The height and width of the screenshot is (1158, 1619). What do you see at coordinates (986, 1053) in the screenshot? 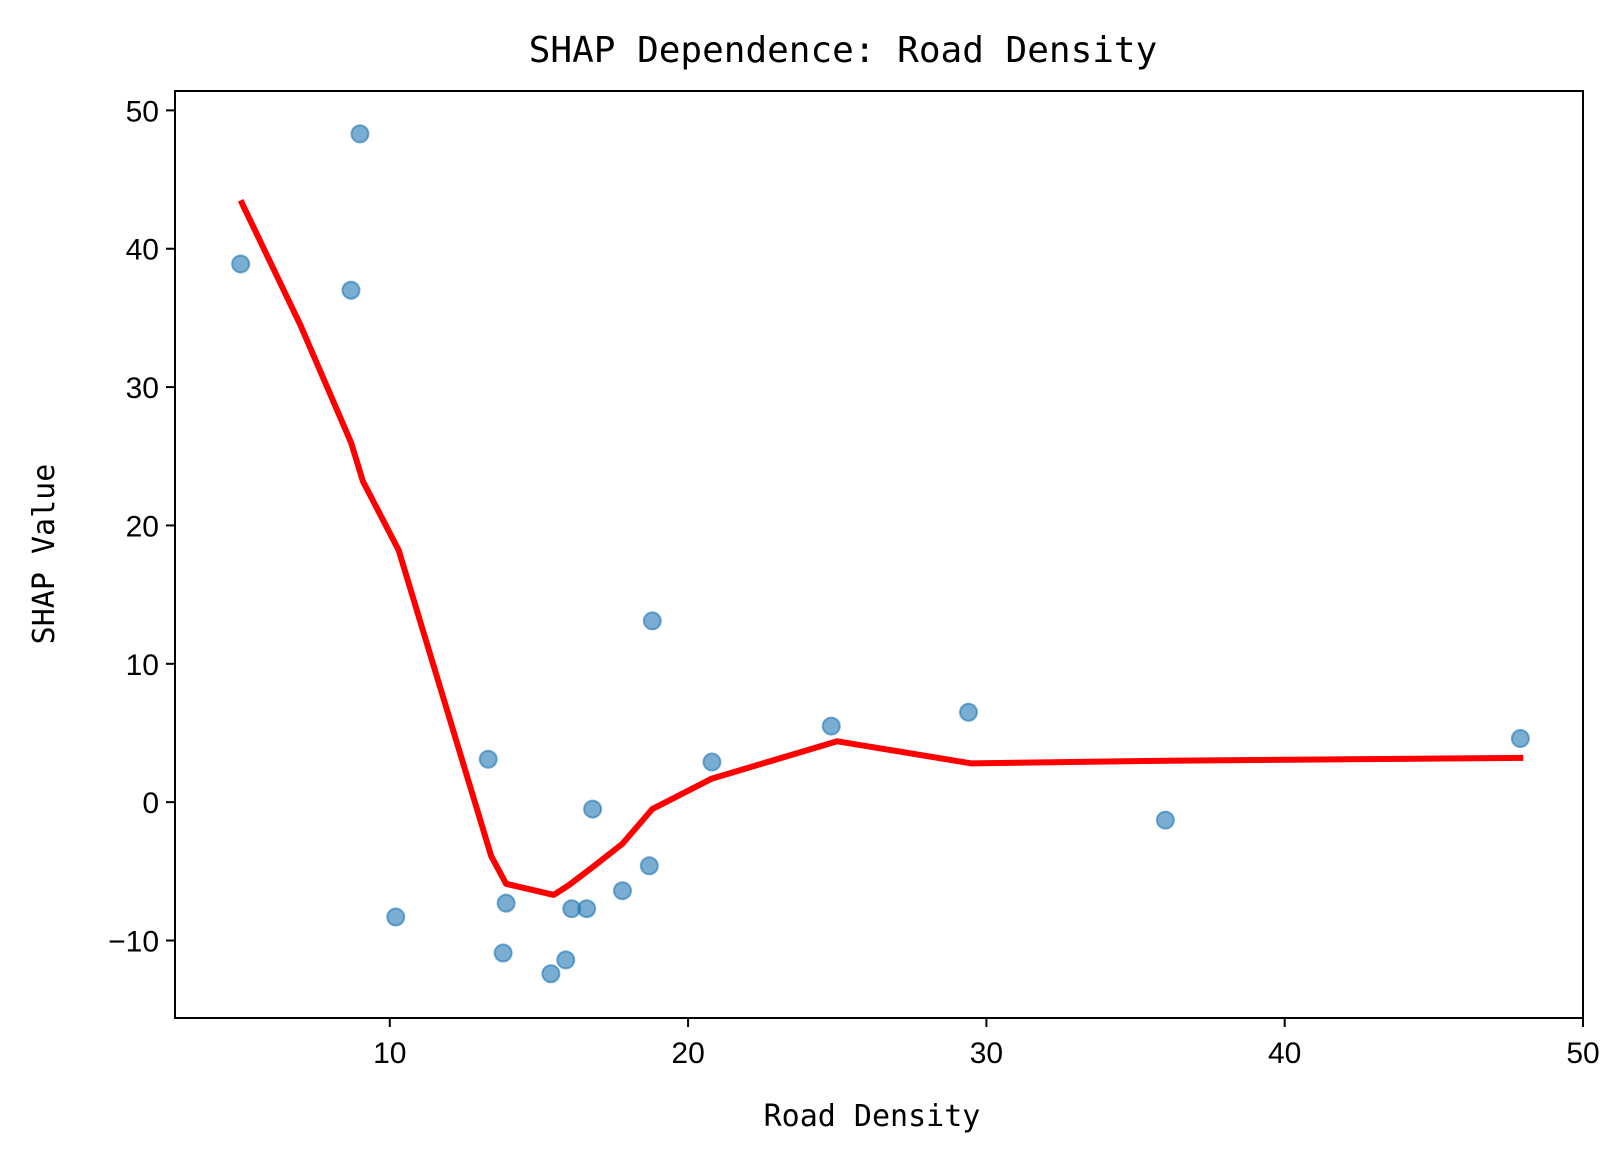
I see `x-tick-label: 30` at bounding box center [986, 1053].